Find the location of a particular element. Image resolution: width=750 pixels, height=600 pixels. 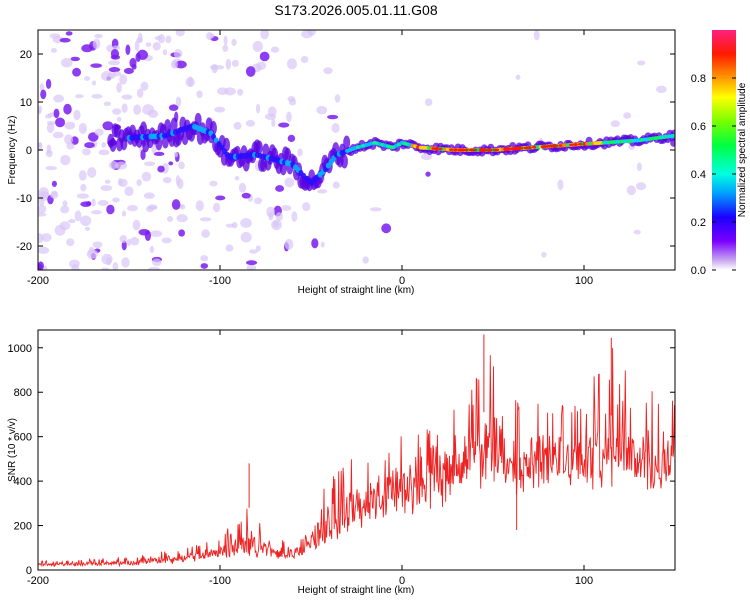

colorbar-tick-label: 0.4 is located at coordinates (698, 175).